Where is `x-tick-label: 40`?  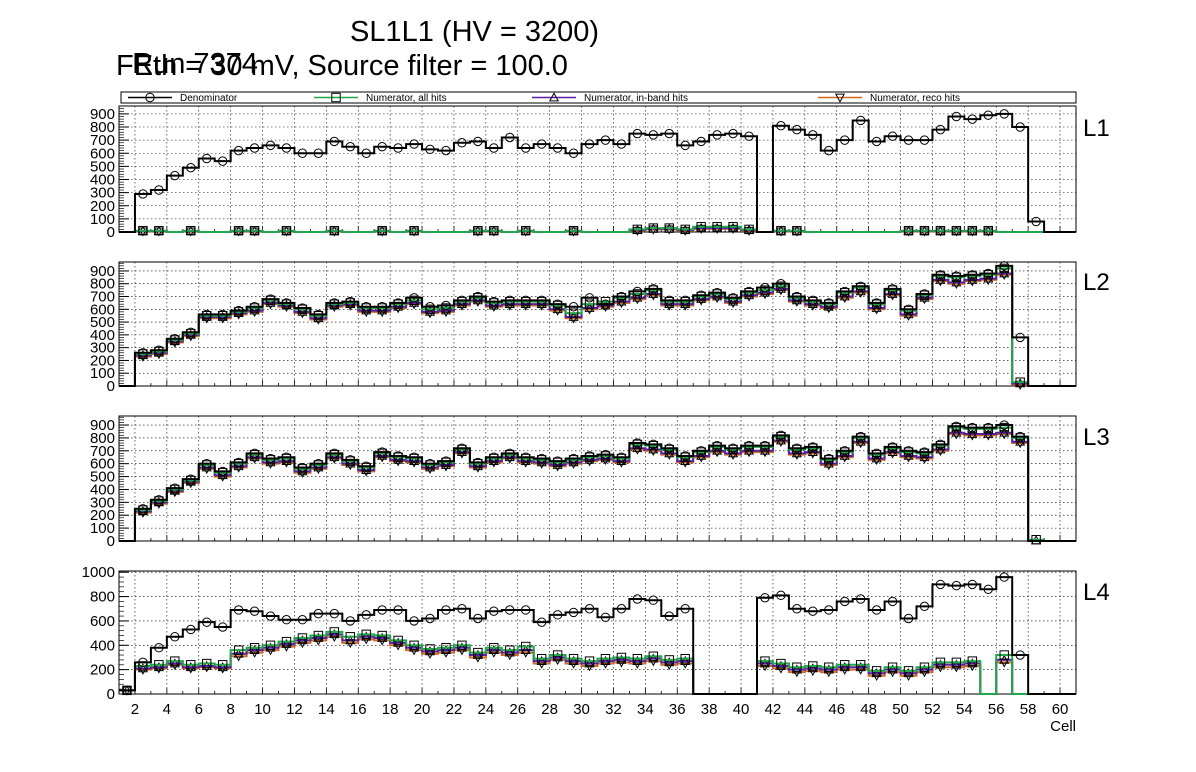
x-tick-label: 40 is located at coordinates (741, 709).